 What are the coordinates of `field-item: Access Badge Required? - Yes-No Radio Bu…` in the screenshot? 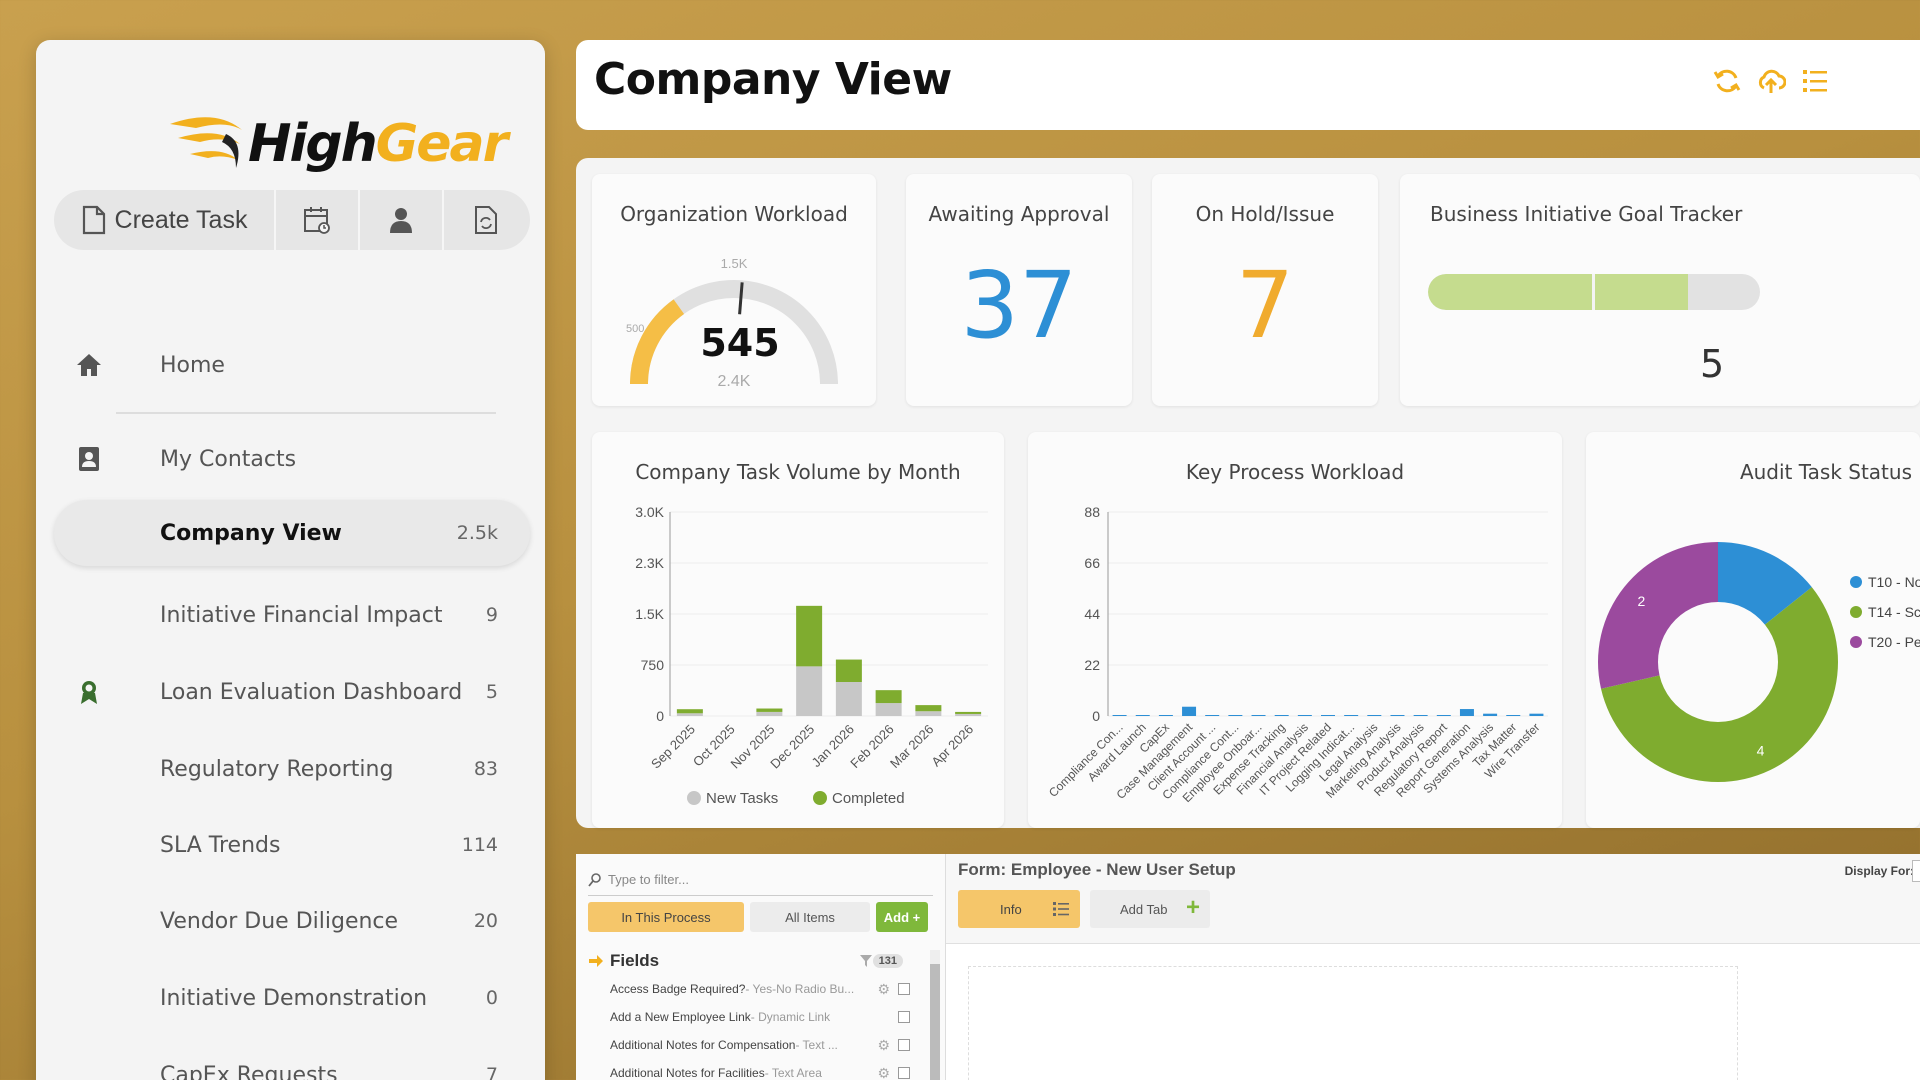 It's located at (760, 989).